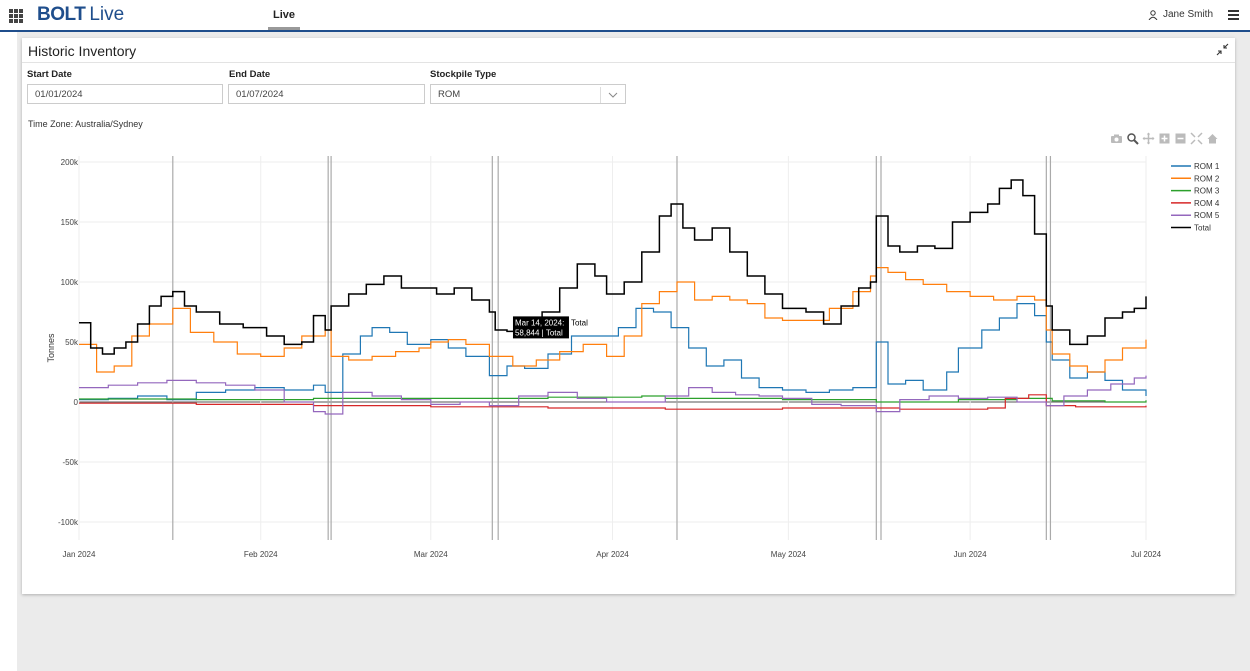 The height and width of the screenshot is (671, 1250). What do you see at coordinates (1180, 138) in the screenshot?
I see `zoom-out-icon` at bounding box center [1180, 138].